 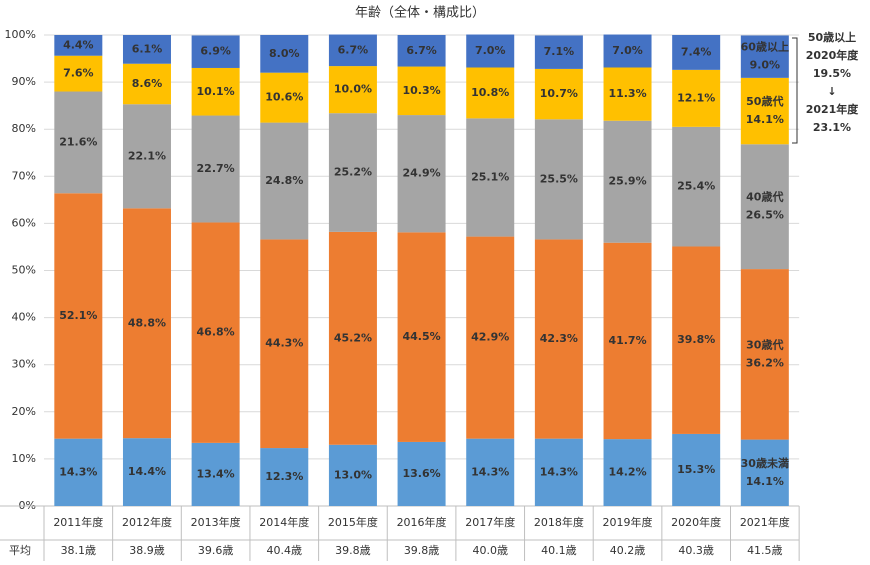 I want to click on value-label: 7.1%, so click(x=559, y=51).